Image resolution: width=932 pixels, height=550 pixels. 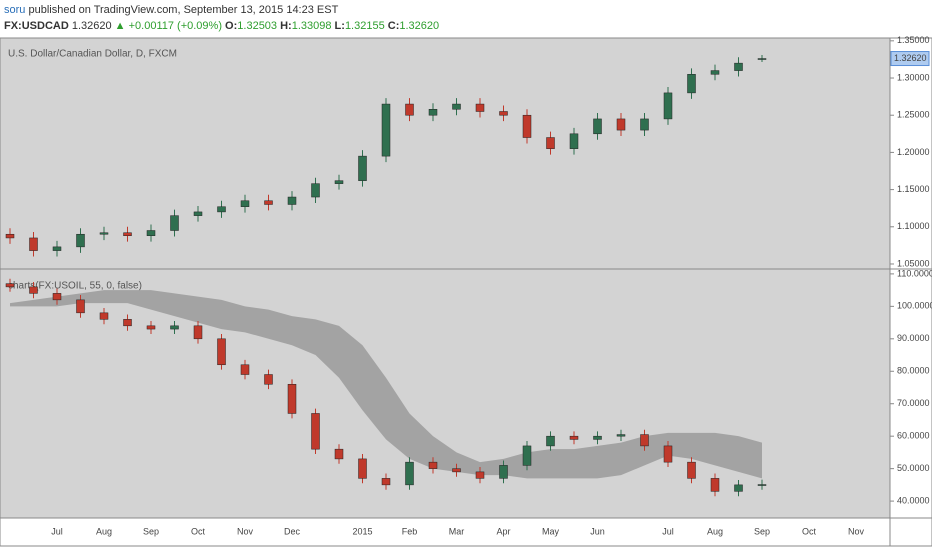 What do you see at coordinates (104, 531) in the screenshot?
I see `x-tick-label: Aug` at bounding box center [104, 531].